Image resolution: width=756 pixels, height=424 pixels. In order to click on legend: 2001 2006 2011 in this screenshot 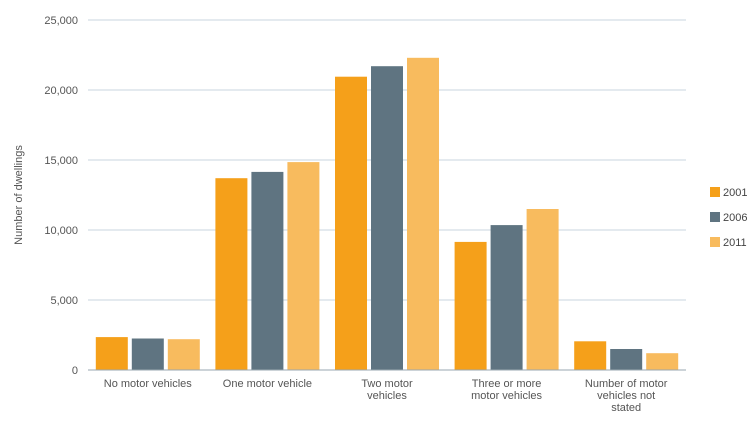, I will do `click(728, 218)`.